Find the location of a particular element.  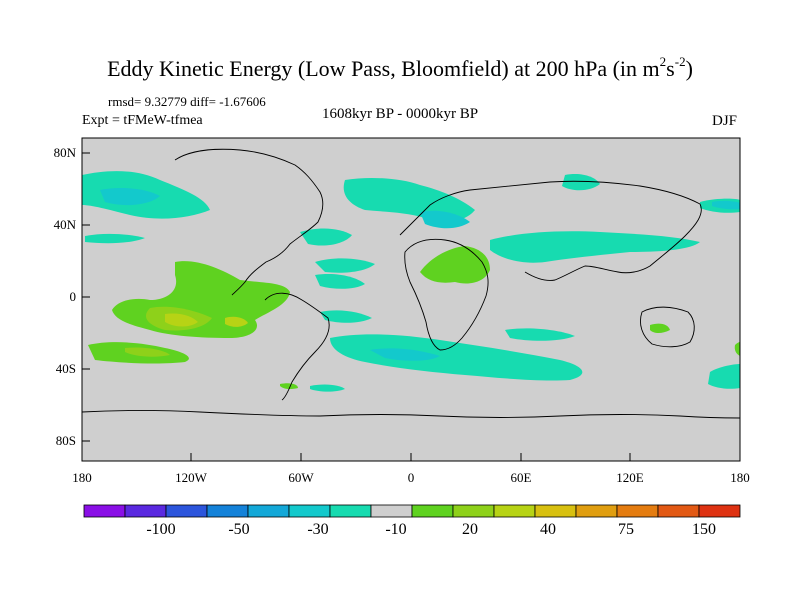

y-label-0: 0 is located at coordinates (73, 296).